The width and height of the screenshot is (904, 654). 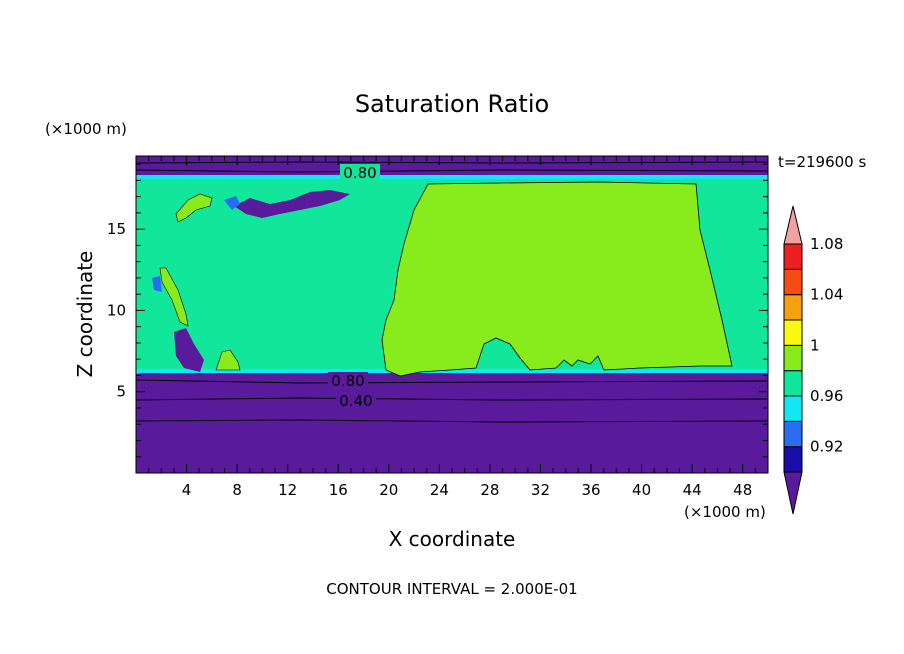 I want to click on x-tick-label: 4, so click(x=187, y=490).